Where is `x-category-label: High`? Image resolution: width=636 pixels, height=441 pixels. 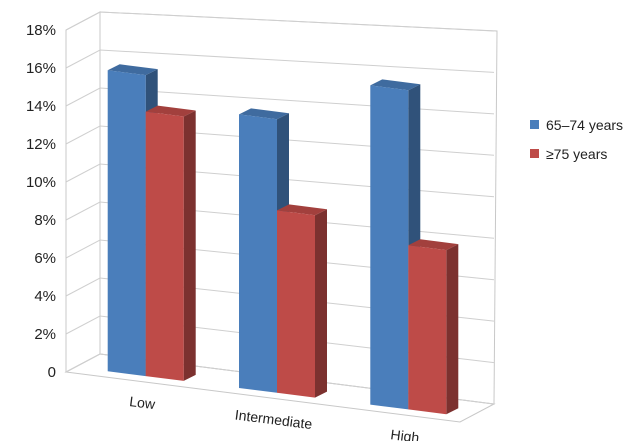 x-category-label: High is located at coordinates (405, 433).